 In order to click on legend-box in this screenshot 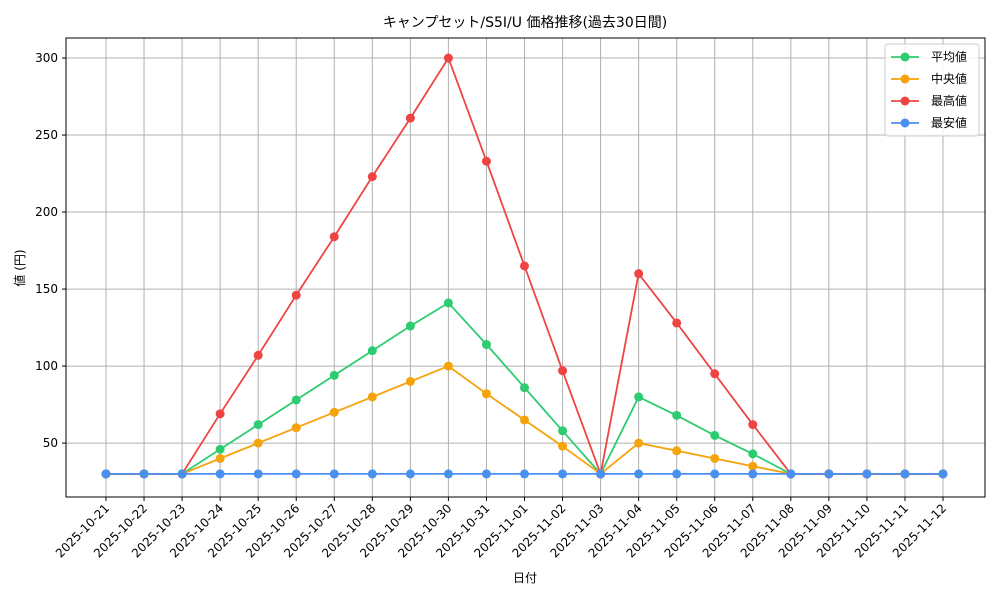, I will do `click(932, 90)`.